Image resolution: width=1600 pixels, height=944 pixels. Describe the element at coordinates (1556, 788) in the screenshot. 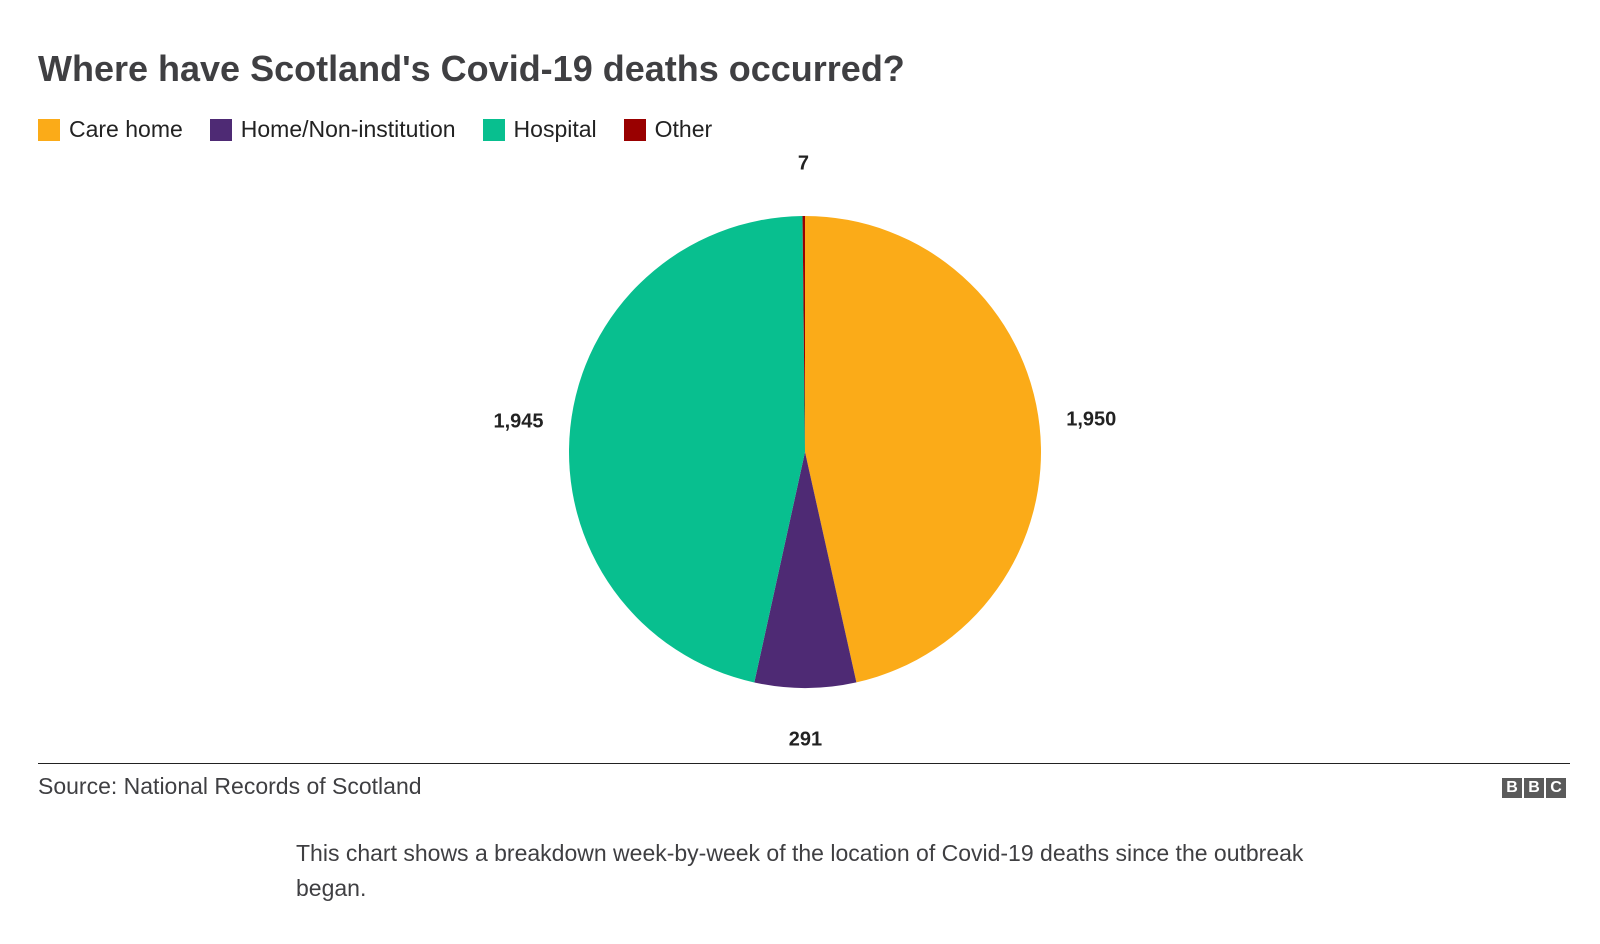

I see `bbc-logo-letter-c: C` at that location.